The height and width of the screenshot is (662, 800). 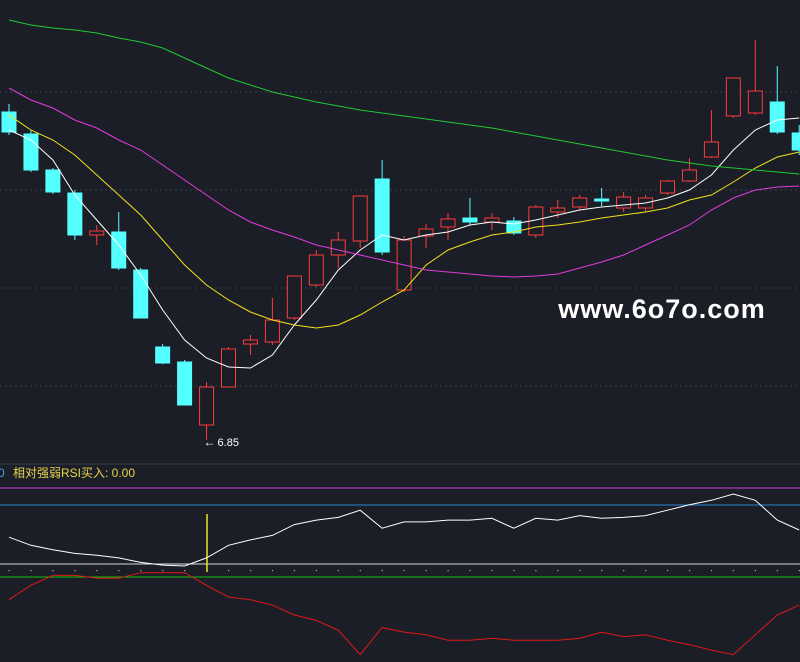 I want to click on low-arrow: ←, so click(x=210, y=442).